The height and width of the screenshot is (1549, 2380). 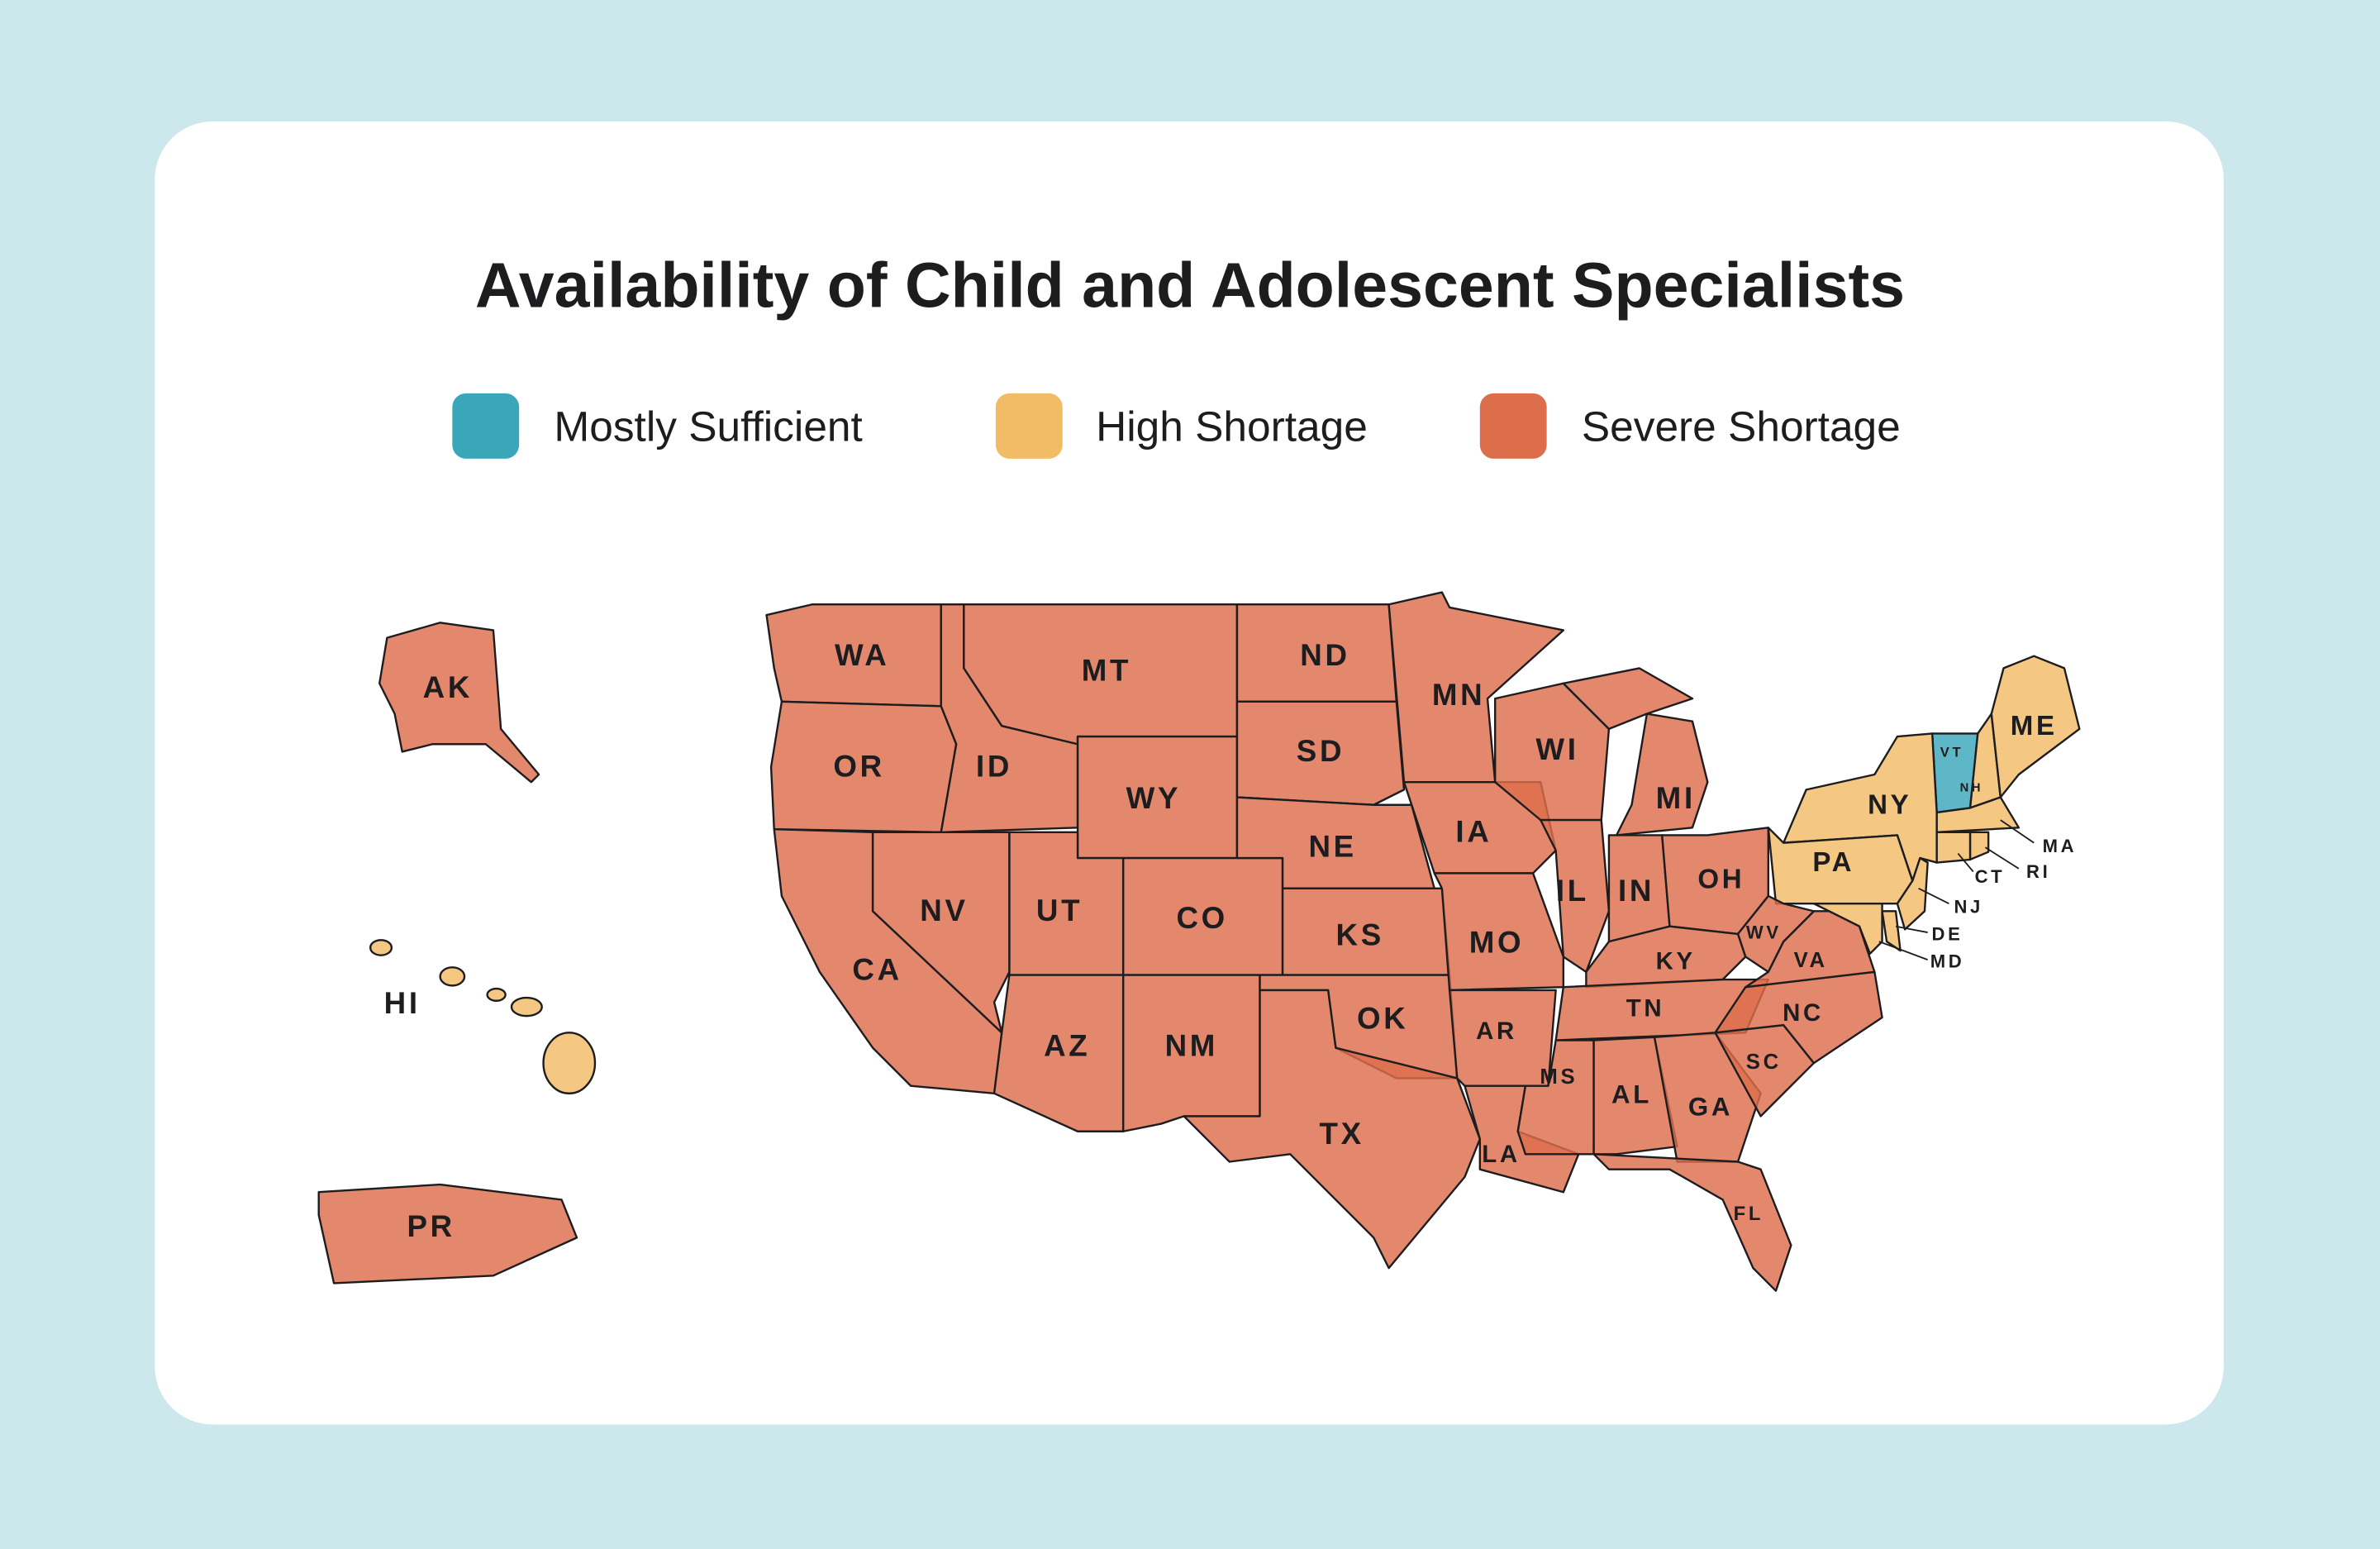 What do you see at coordinates (1153, 798) in the screenshot?
I see `state-label: WY` at bounding box center [1153, 798].